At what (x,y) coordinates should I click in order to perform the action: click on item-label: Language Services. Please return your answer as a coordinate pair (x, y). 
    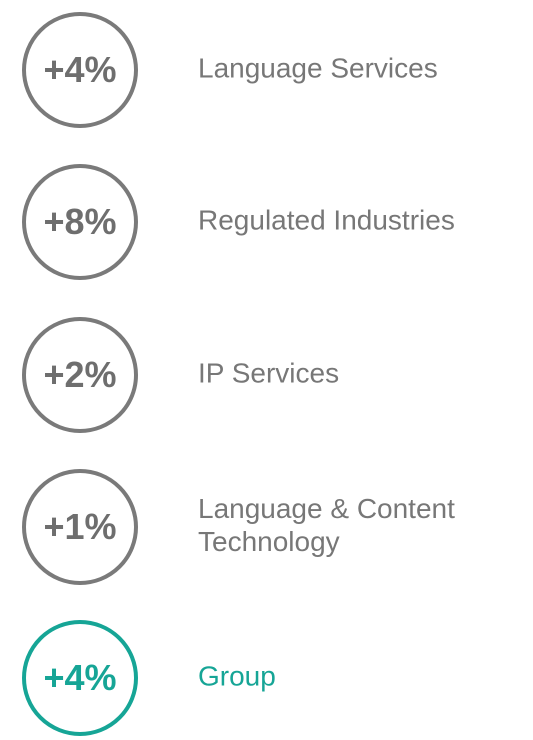
    Looking at the image, I should click on (318, 68).